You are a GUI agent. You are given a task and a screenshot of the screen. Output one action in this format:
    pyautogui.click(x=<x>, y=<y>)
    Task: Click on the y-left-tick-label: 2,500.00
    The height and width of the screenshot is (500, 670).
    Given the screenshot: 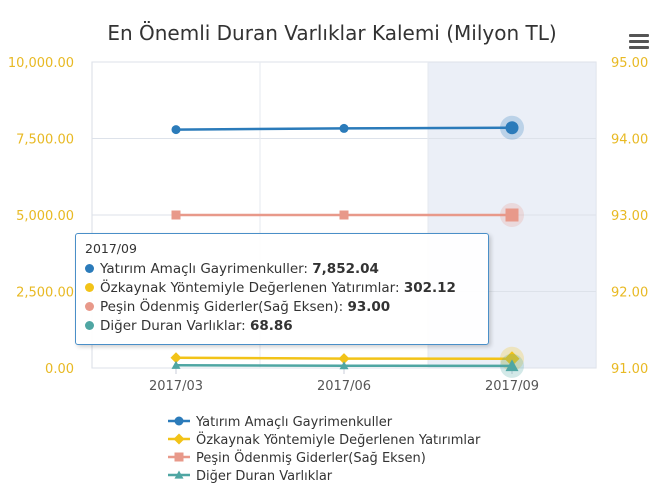 What is the action you would take?
    pyautogui.click(x=45, y=293)
    